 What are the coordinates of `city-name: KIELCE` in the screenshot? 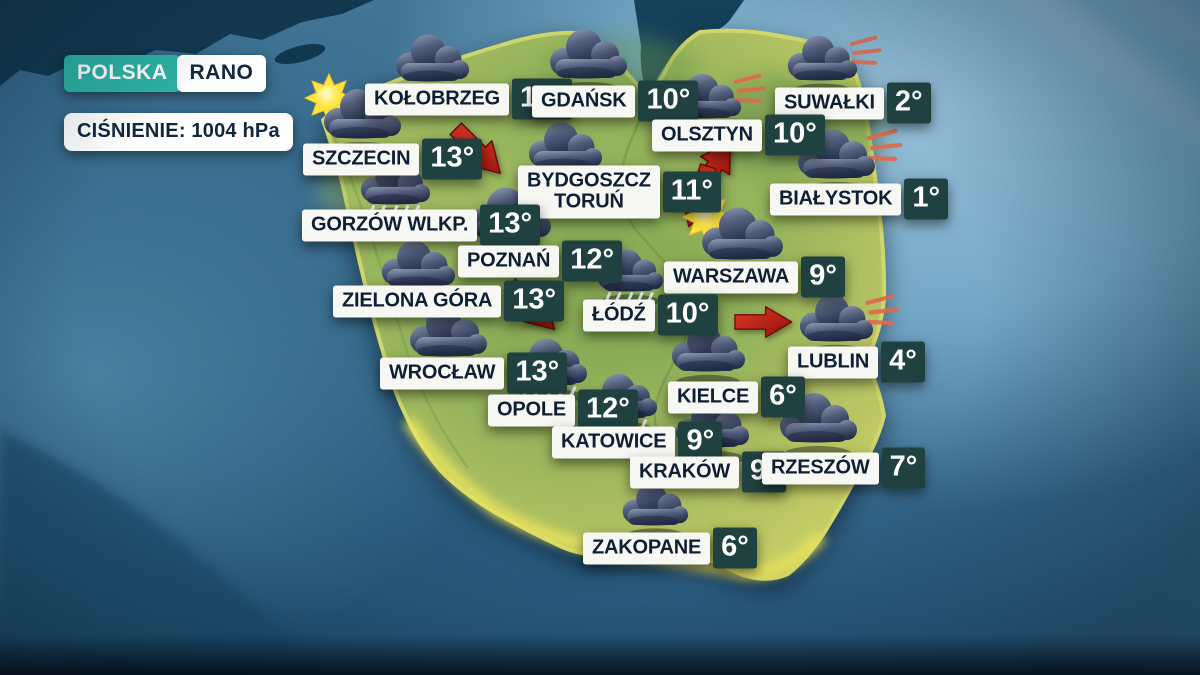 It's located at (713, 397).